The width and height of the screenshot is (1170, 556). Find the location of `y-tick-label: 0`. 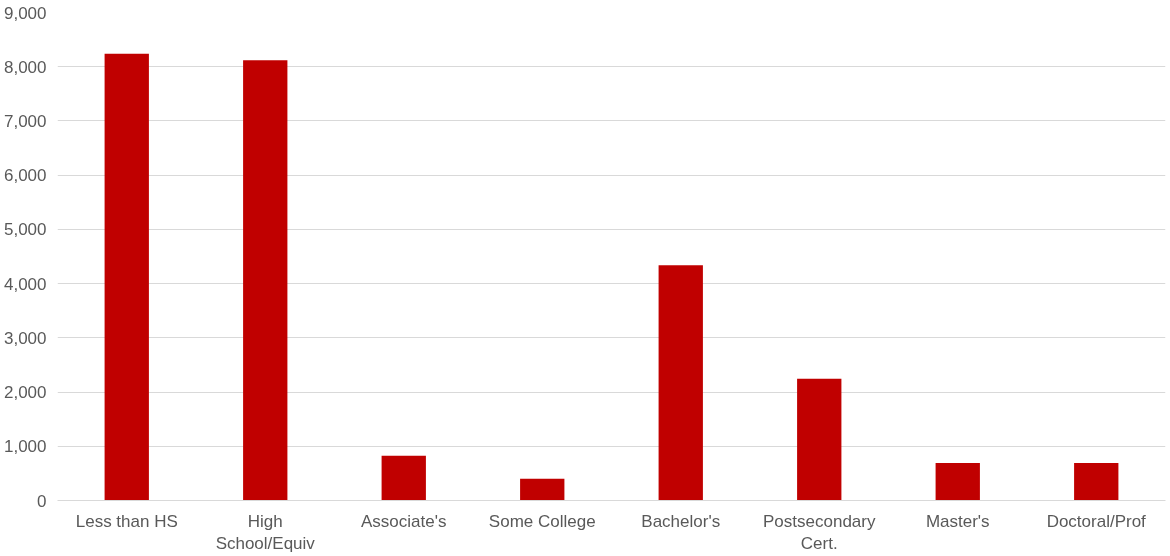

y-tick-label: 0 is located at coordinates (42, 501).